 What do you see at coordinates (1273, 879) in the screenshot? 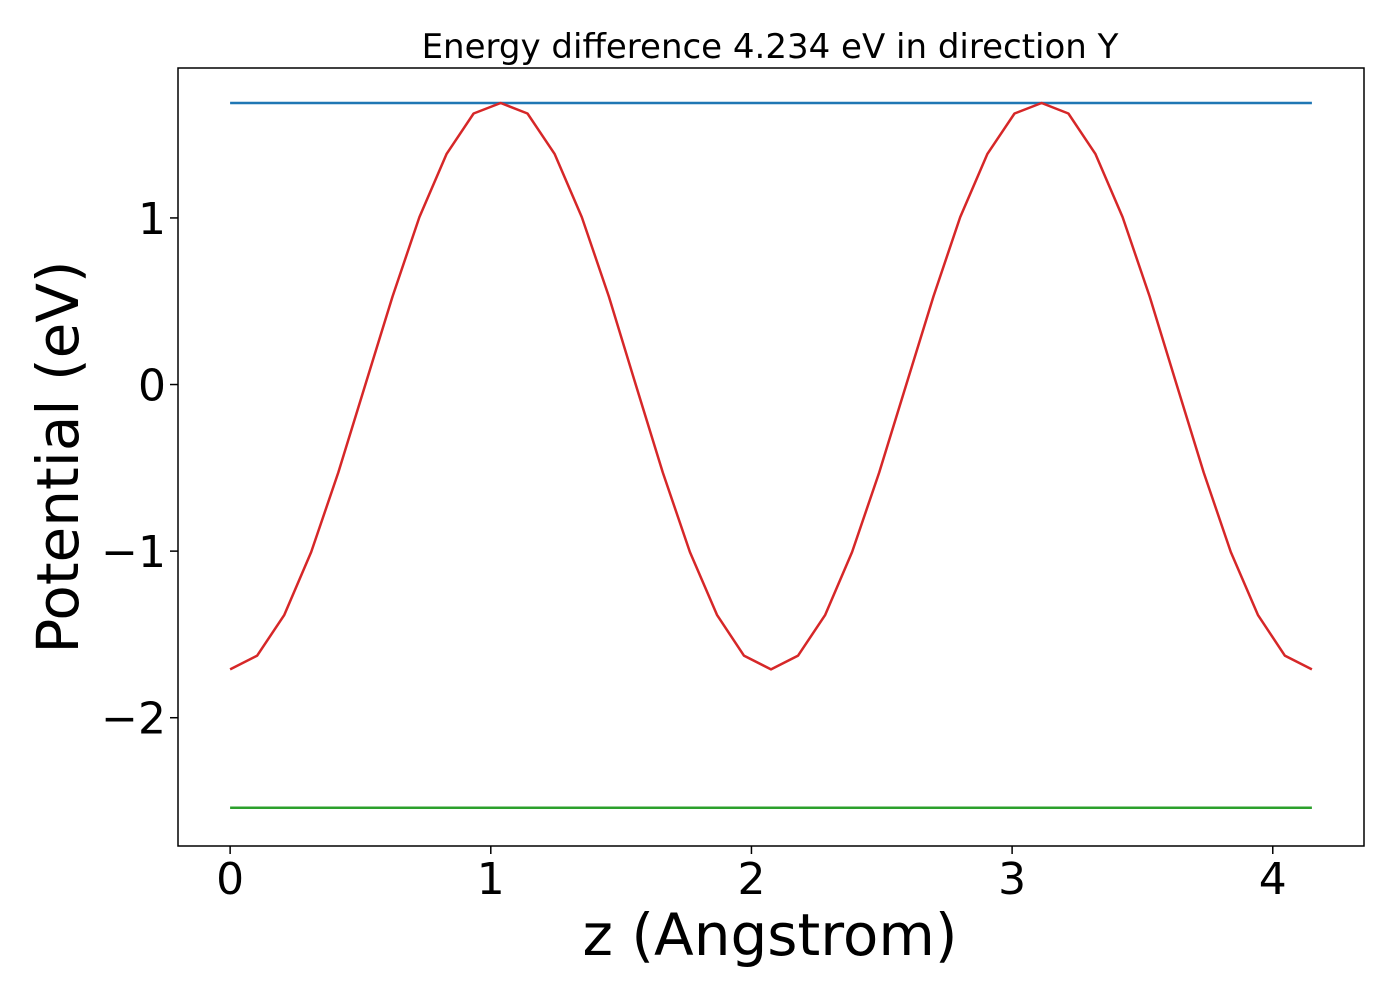
I see `x-tick-label: 4` at bounding box center [1273, 879].